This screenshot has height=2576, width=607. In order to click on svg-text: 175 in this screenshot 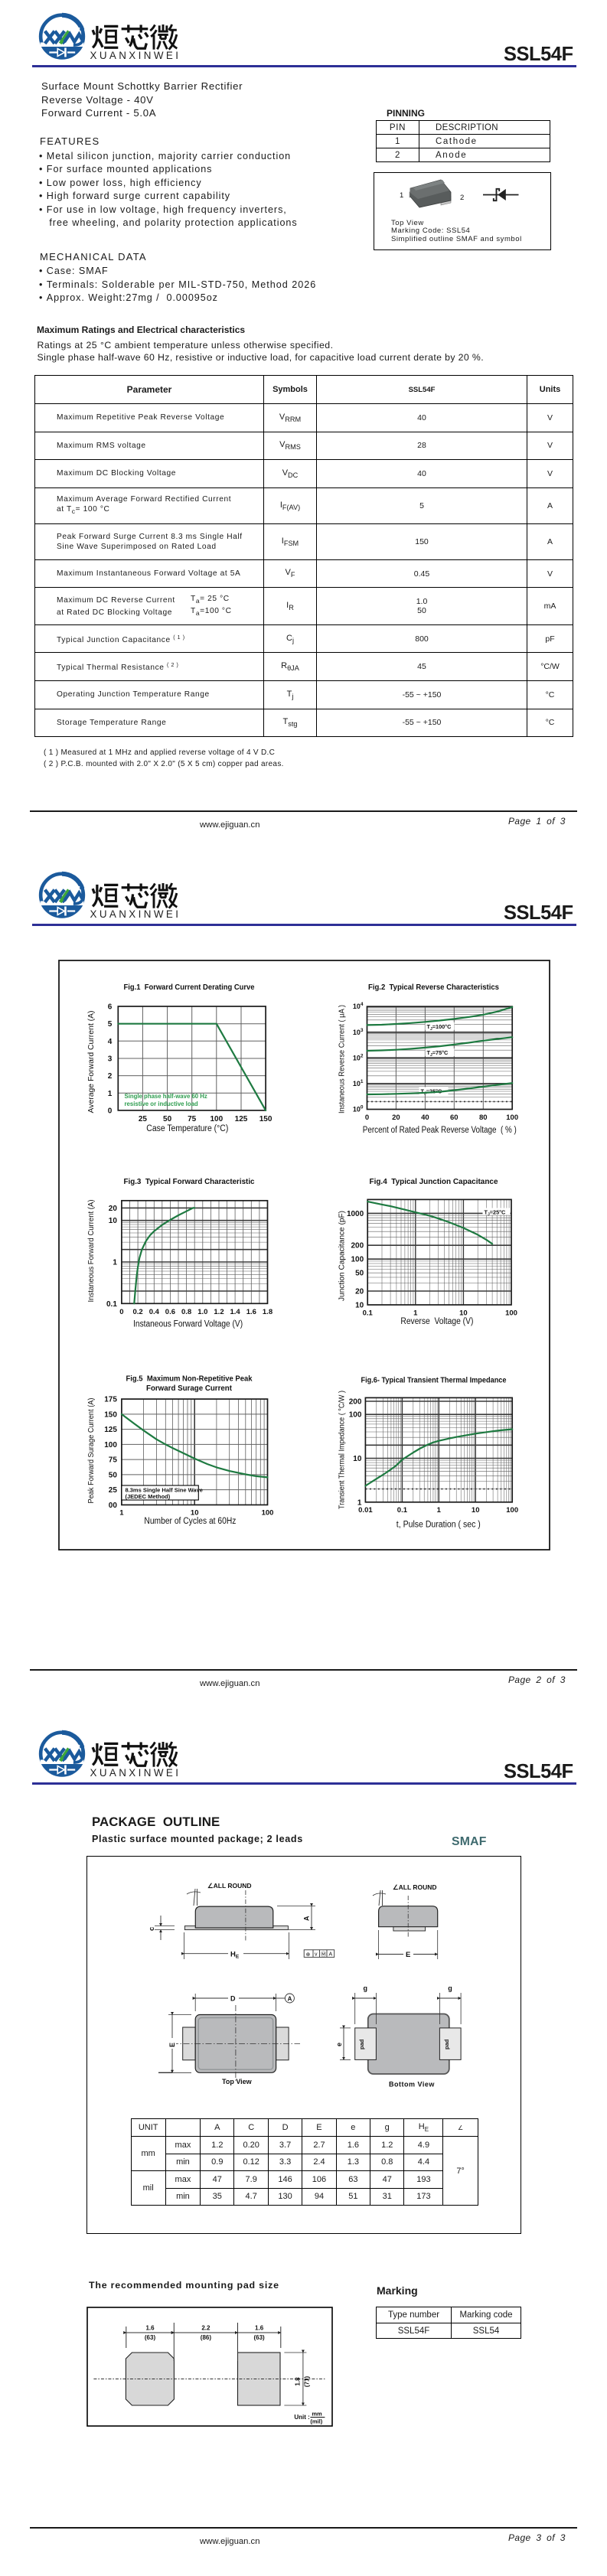, I will do `click(110, 1399)`.